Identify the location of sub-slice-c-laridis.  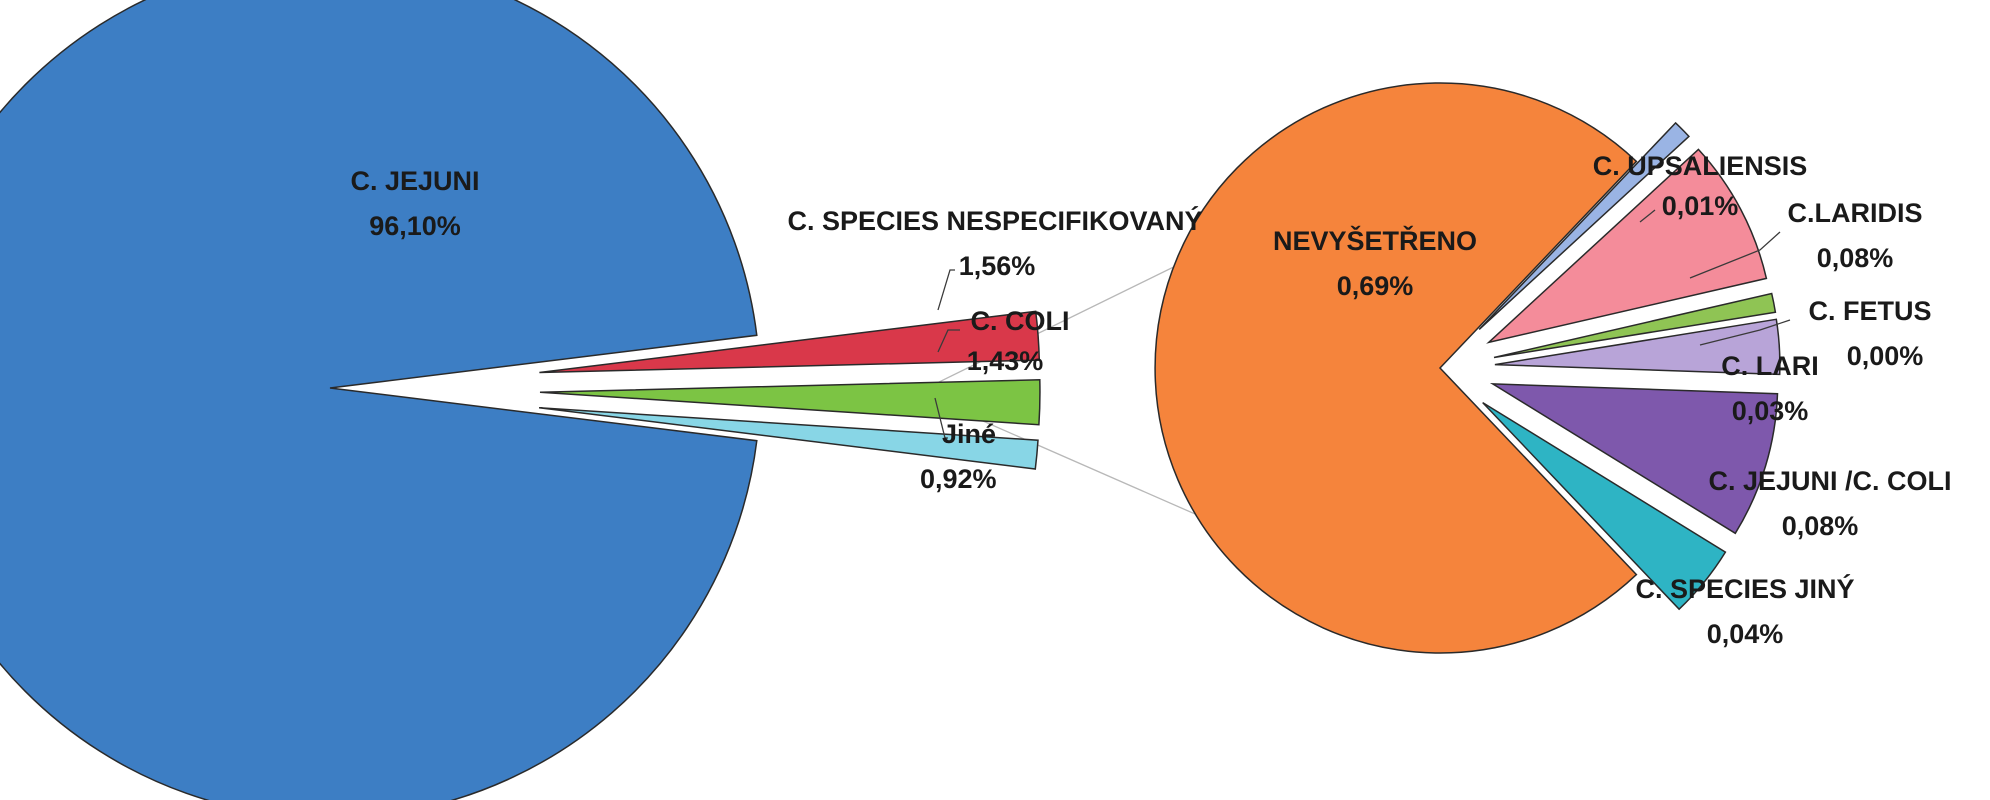
(1627, 246).